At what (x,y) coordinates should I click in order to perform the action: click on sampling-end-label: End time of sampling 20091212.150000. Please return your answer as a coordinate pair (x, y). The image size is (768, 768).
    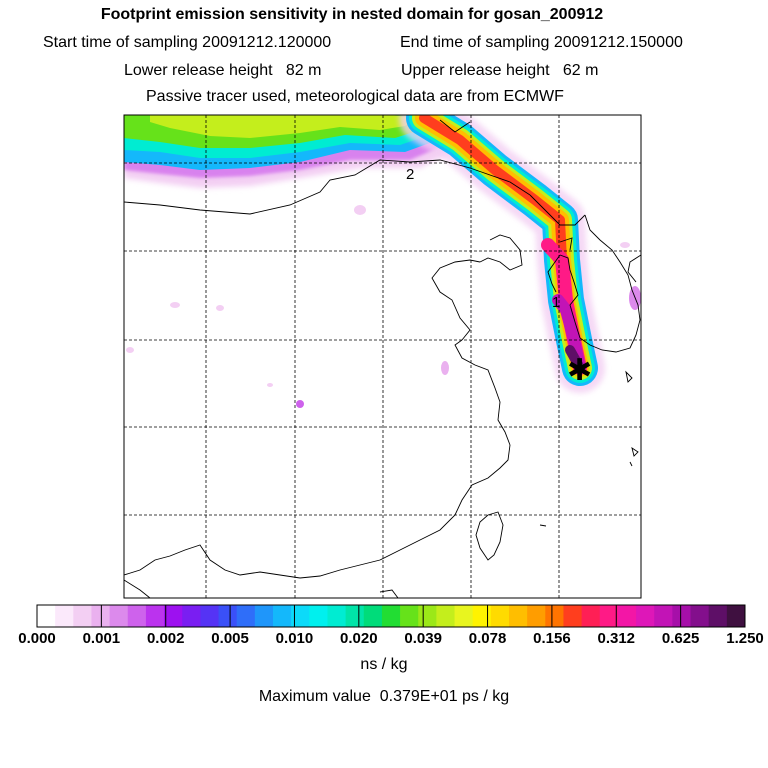
    Looking at the image, I should click on (541, 42).